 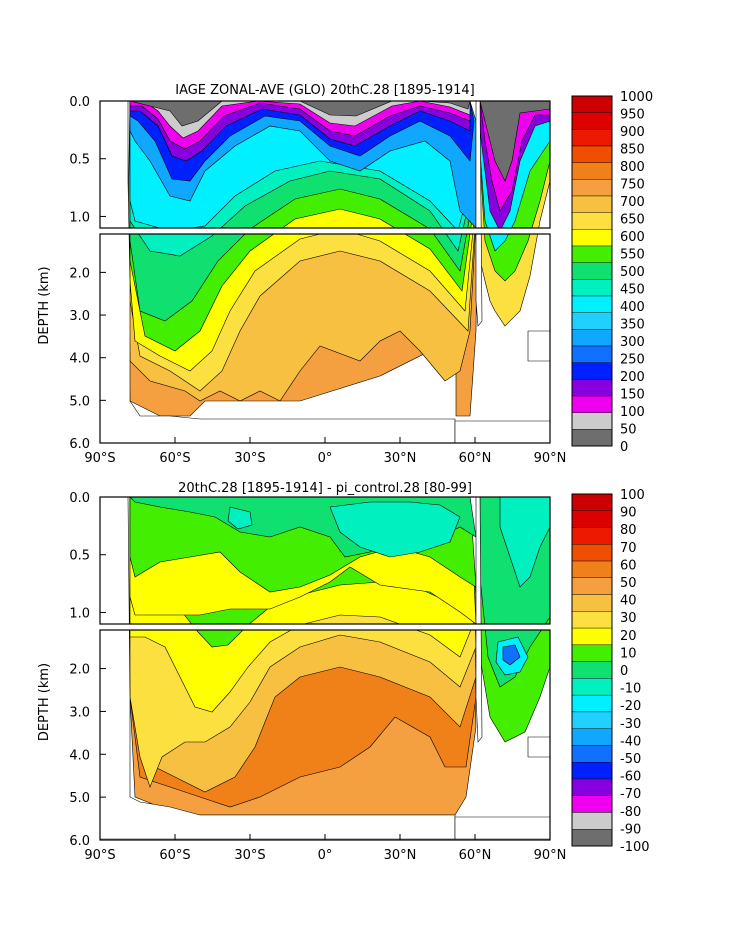 What do you see at coordinates (628, 513) in the screenshot?
I see `colorbar-label: 90` at bounding box center [628, 513].